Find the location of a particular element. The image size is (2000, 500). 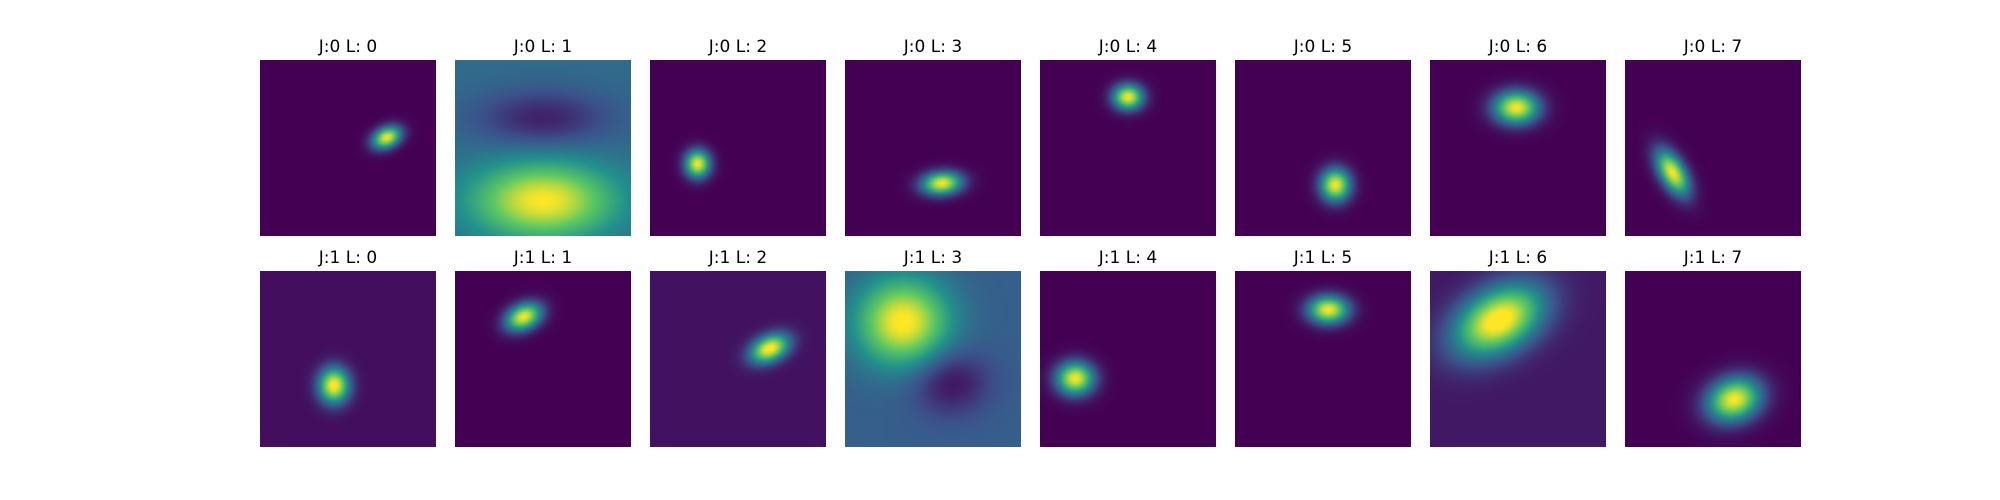

heatmap-panel: J:0 L: 3 is located at coordinates (933, 136).